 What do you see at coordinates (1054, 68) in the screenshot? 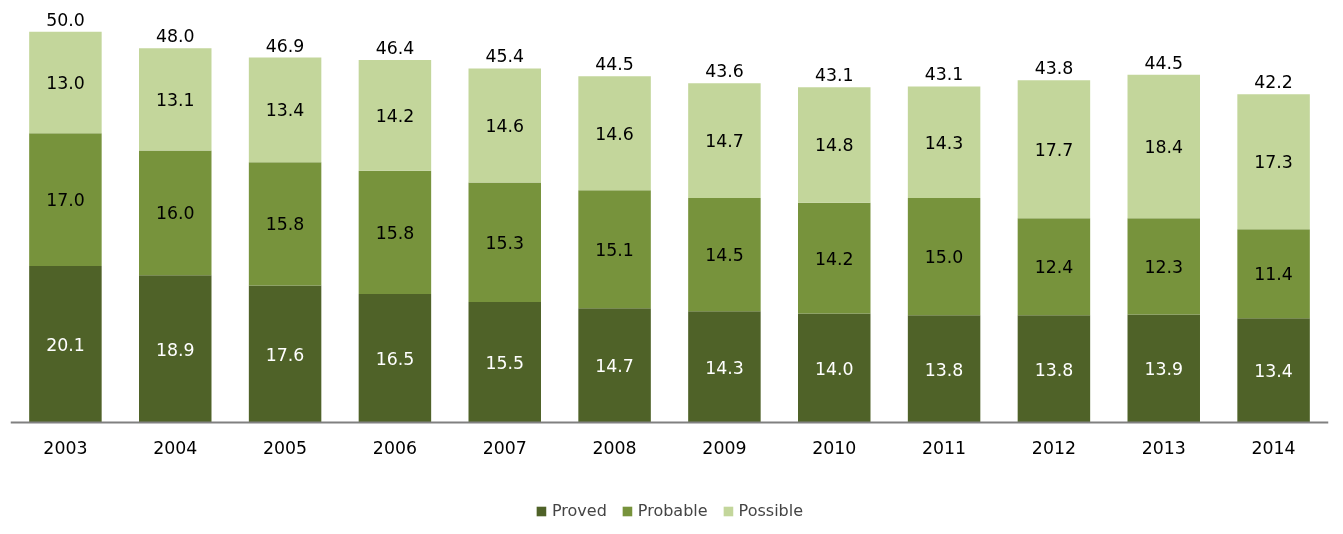
I see `total-label: 43.8` at bounding box center [1054, 68].